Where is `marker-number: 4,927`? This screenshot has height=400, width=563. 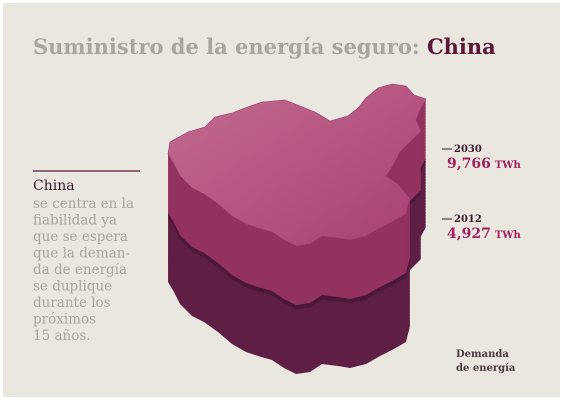 marker-number: 4,927 is located at coordinates (469, 234).